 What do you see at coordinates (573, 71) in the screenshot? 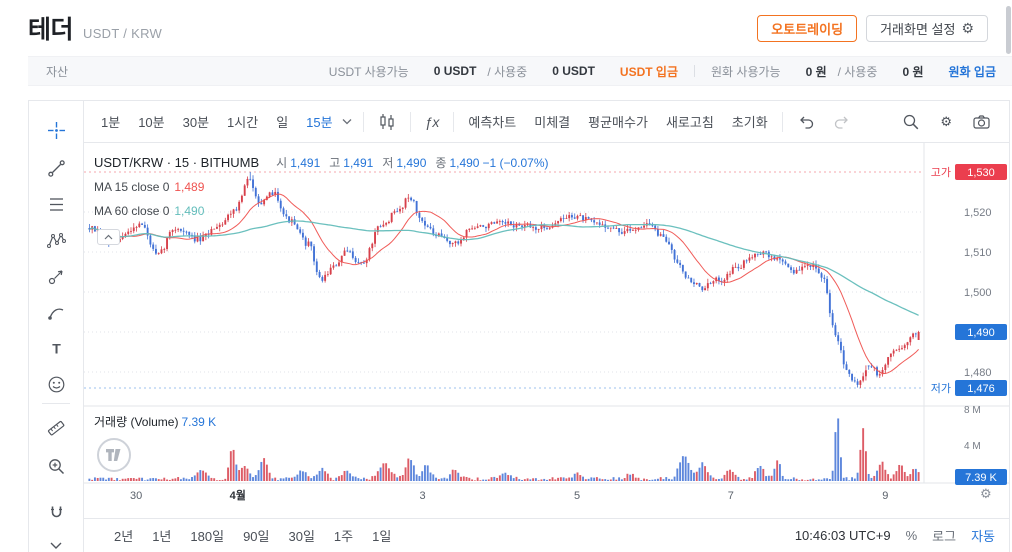
I see `usdt-inuse-value: 0 USDT` at bounding box center [573, 71].